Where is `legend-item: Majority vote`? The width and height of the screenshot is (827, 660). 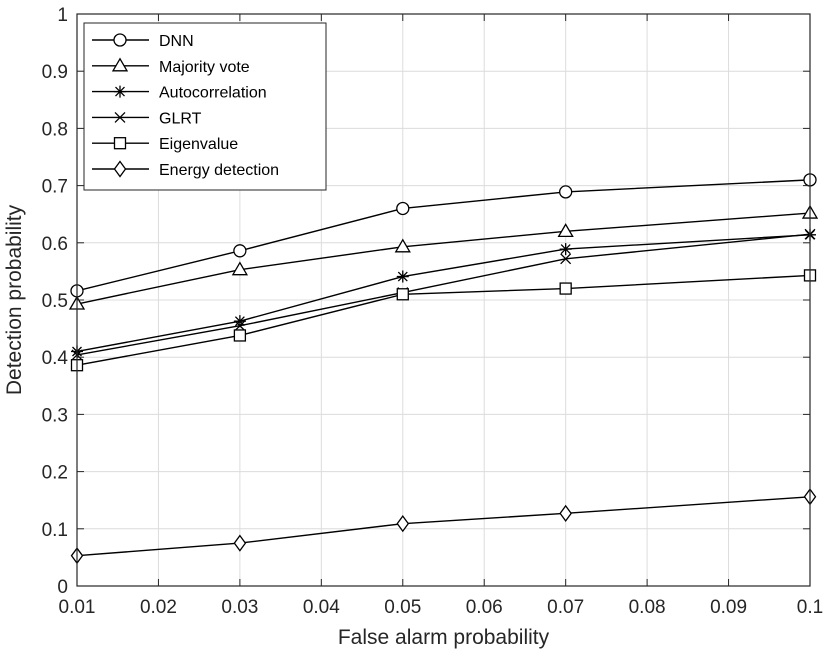
legend-item: Majority vote is located at coordinates (171, 66).